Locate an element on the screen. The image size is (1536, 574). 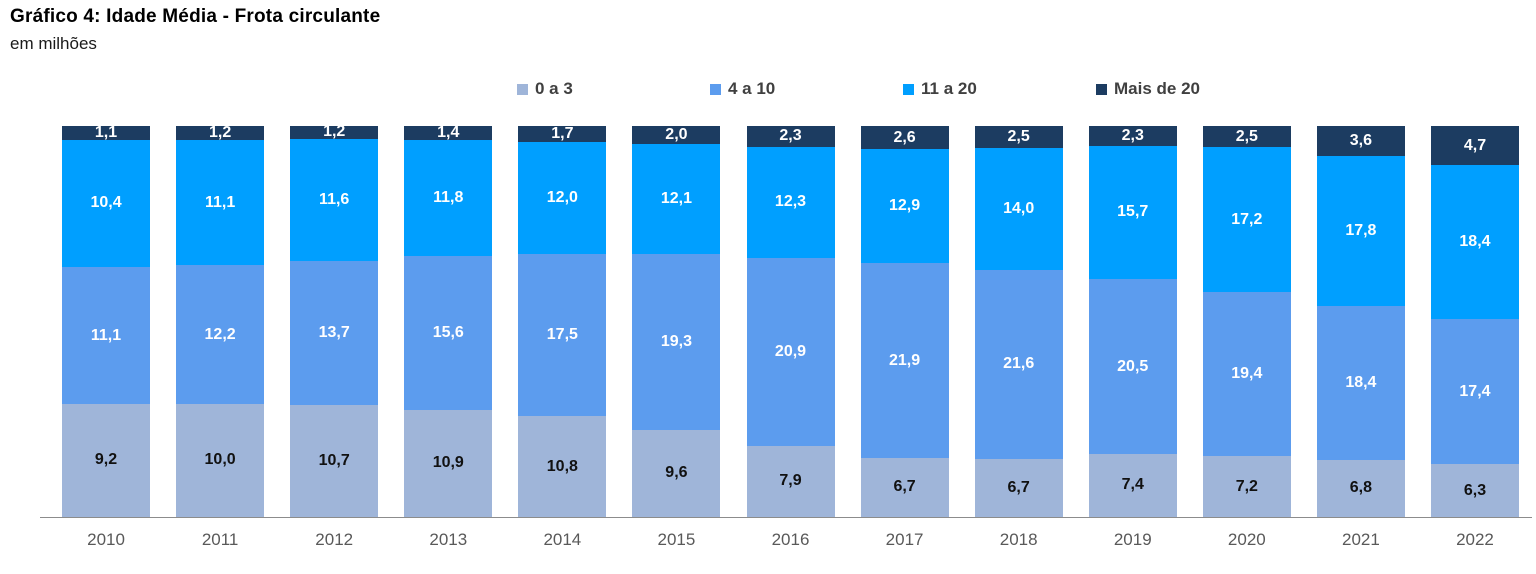
legend-item-11-a-20: 11 a 20 is located at coordinates (999, 89).